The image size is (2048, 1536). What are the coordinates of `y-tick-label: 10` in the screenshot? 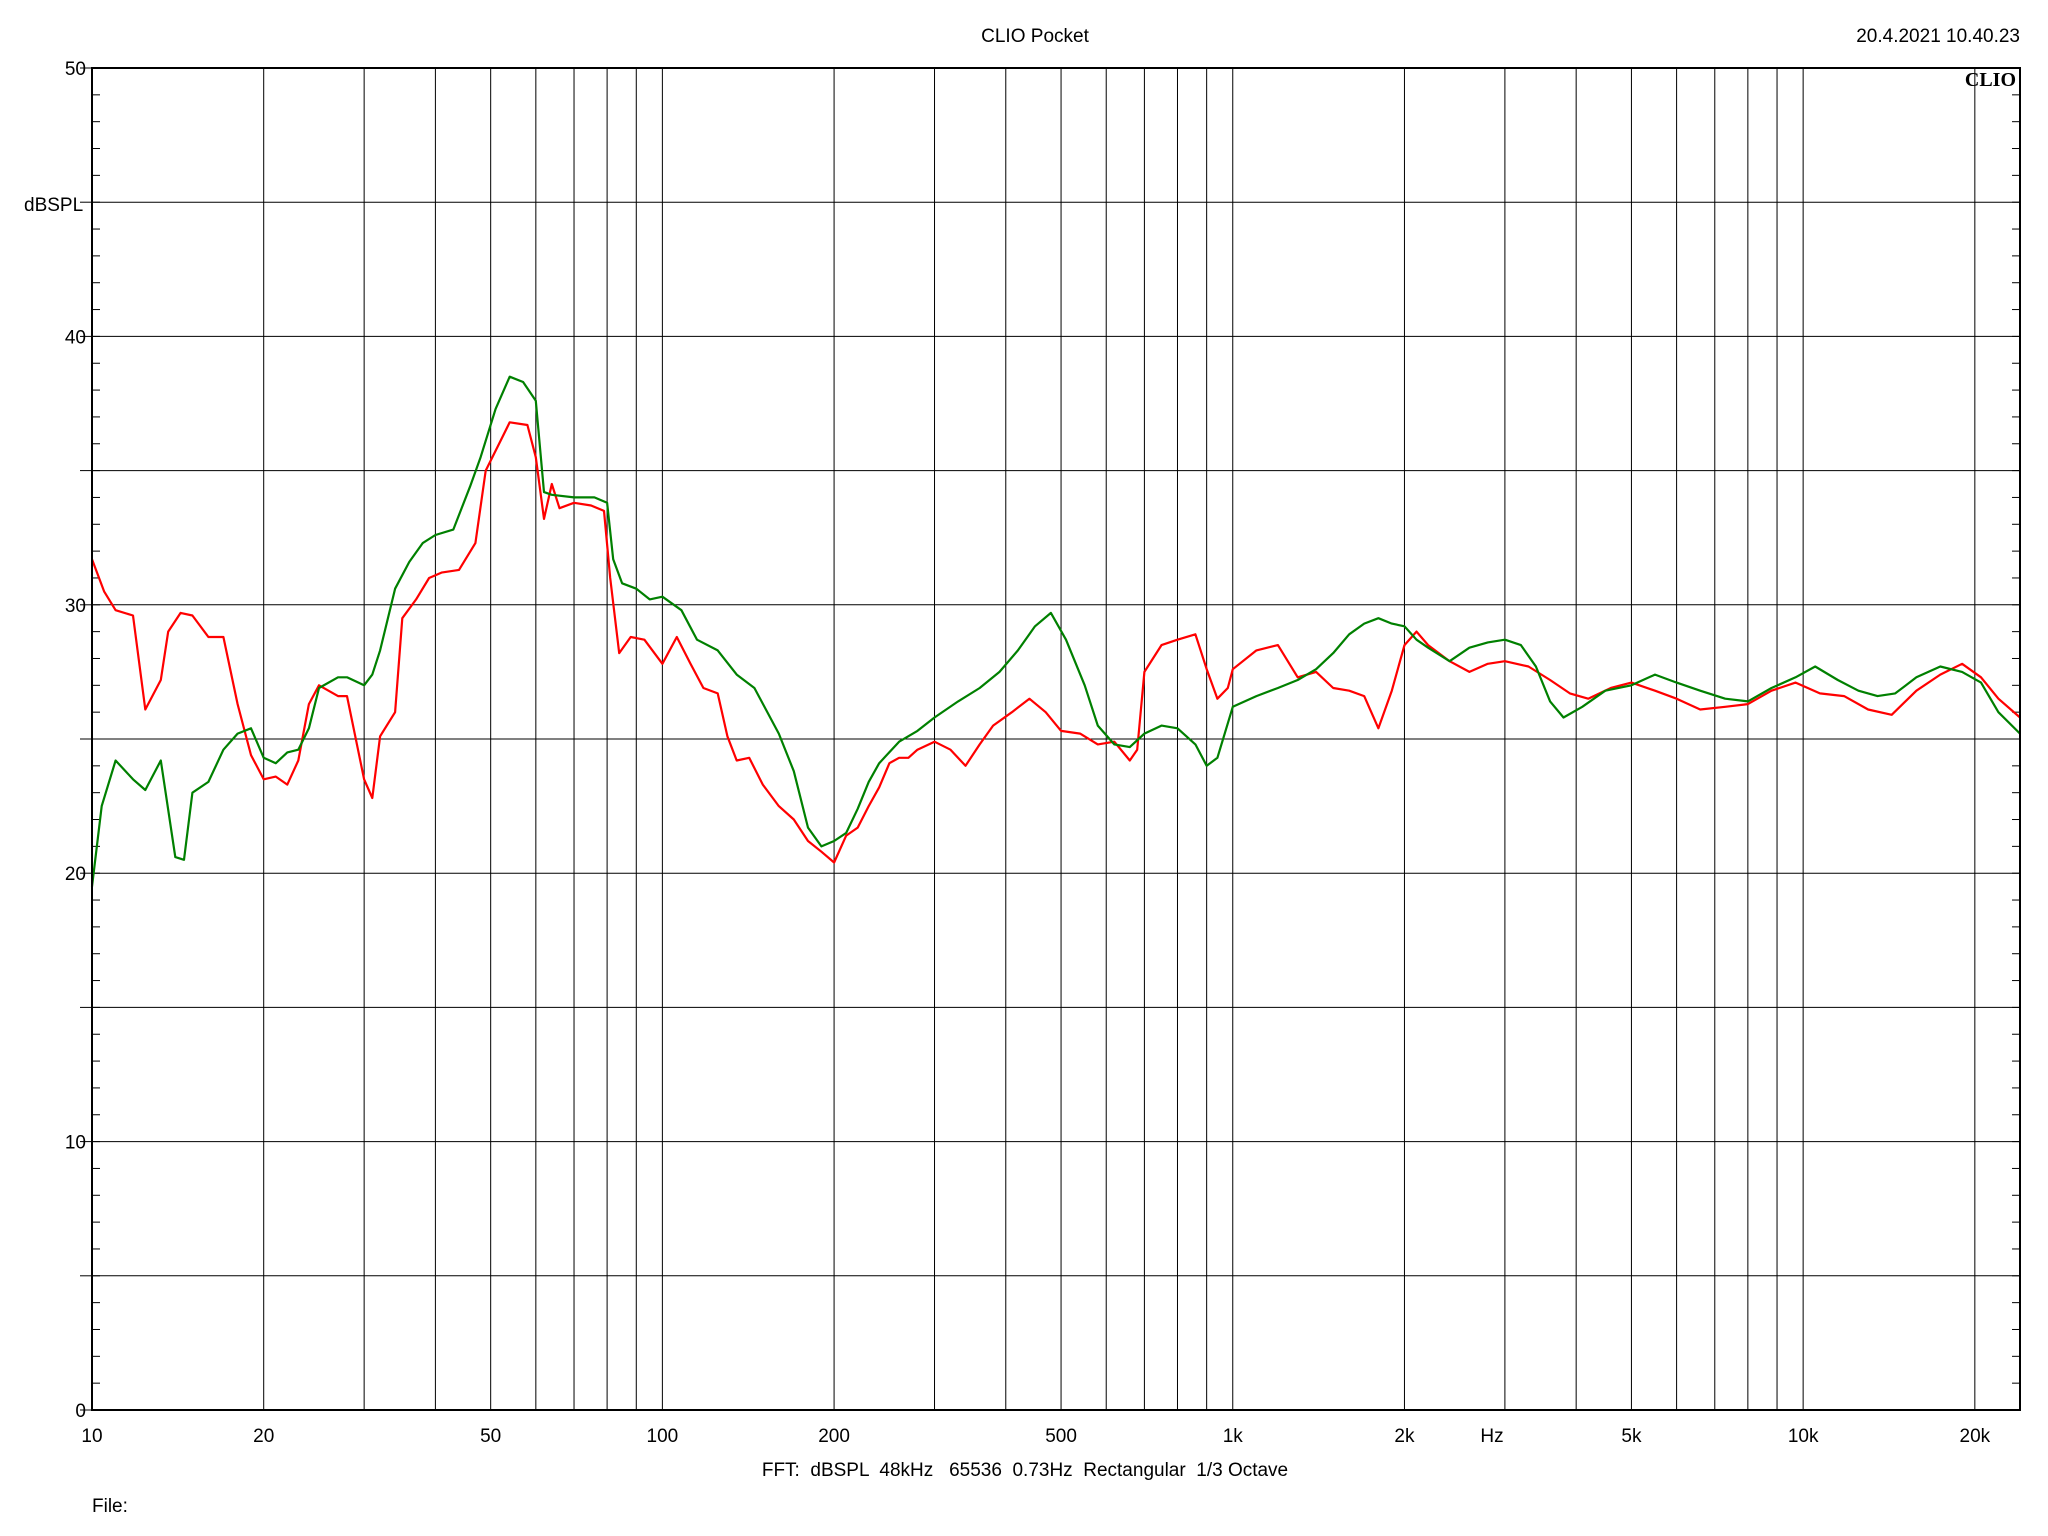 It's located at (75, 1143).